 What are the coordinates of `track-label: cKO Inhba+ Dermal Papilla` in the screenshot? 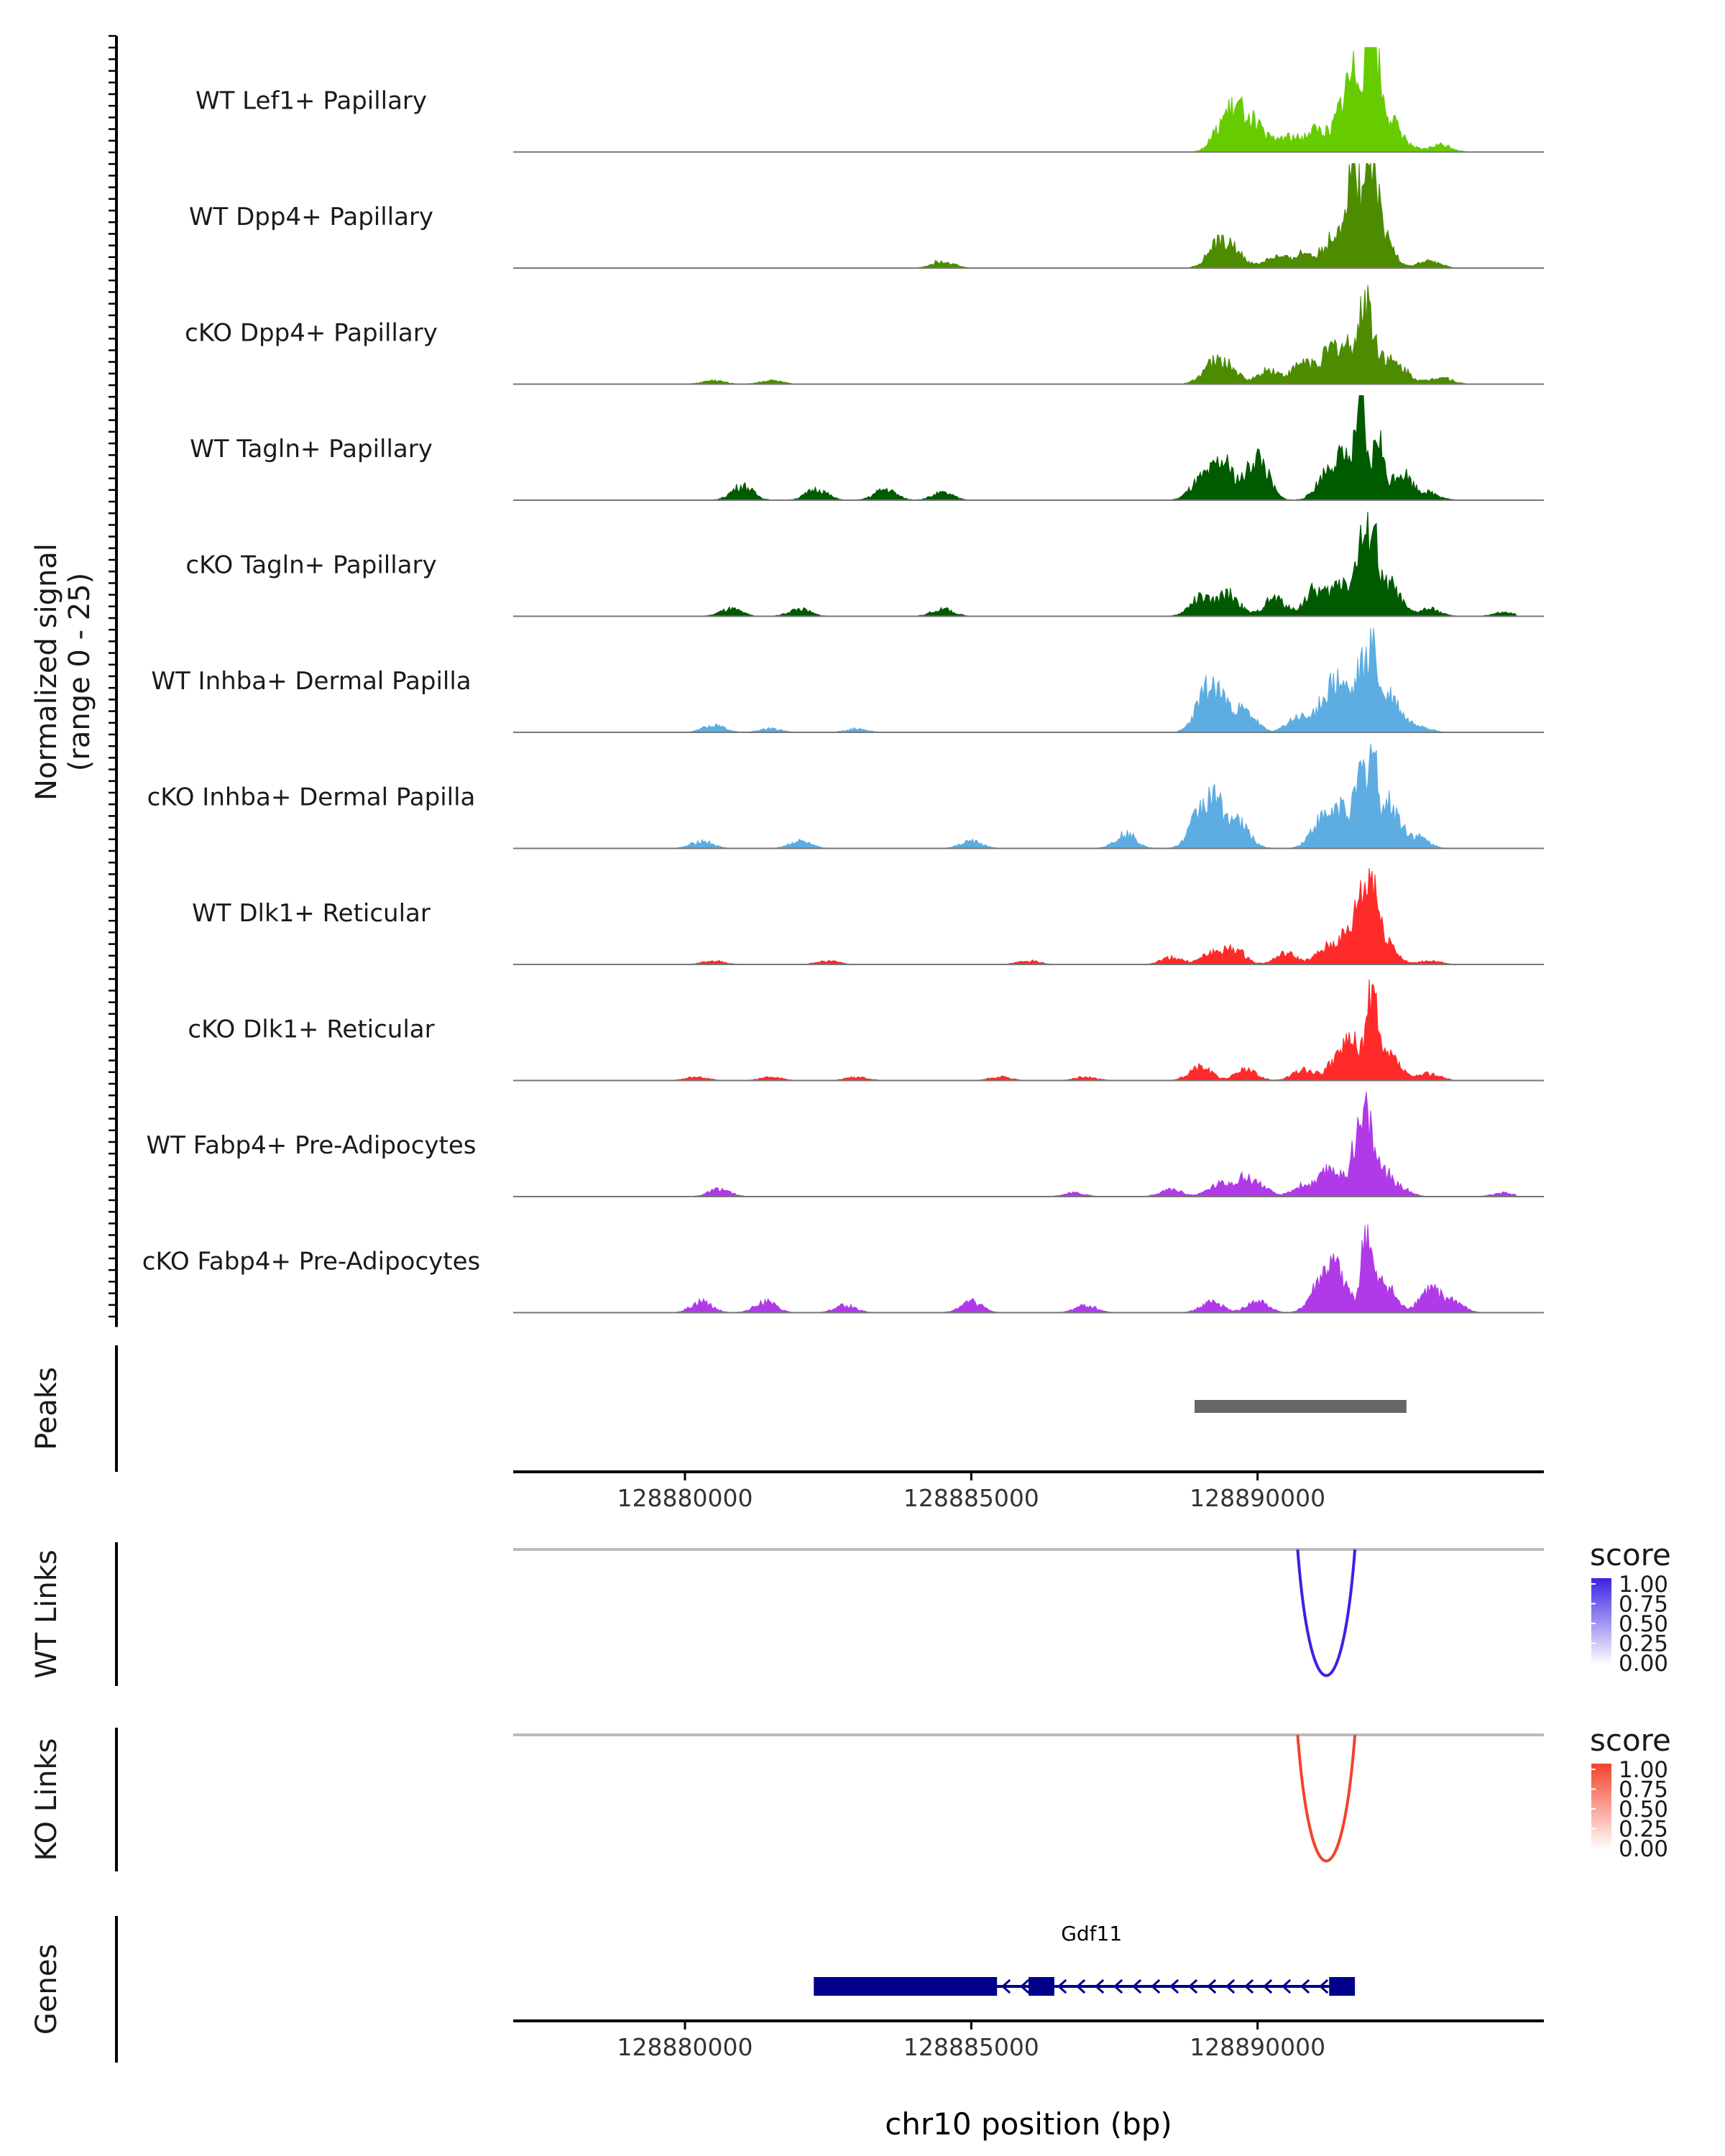 It's located at (311, 798).